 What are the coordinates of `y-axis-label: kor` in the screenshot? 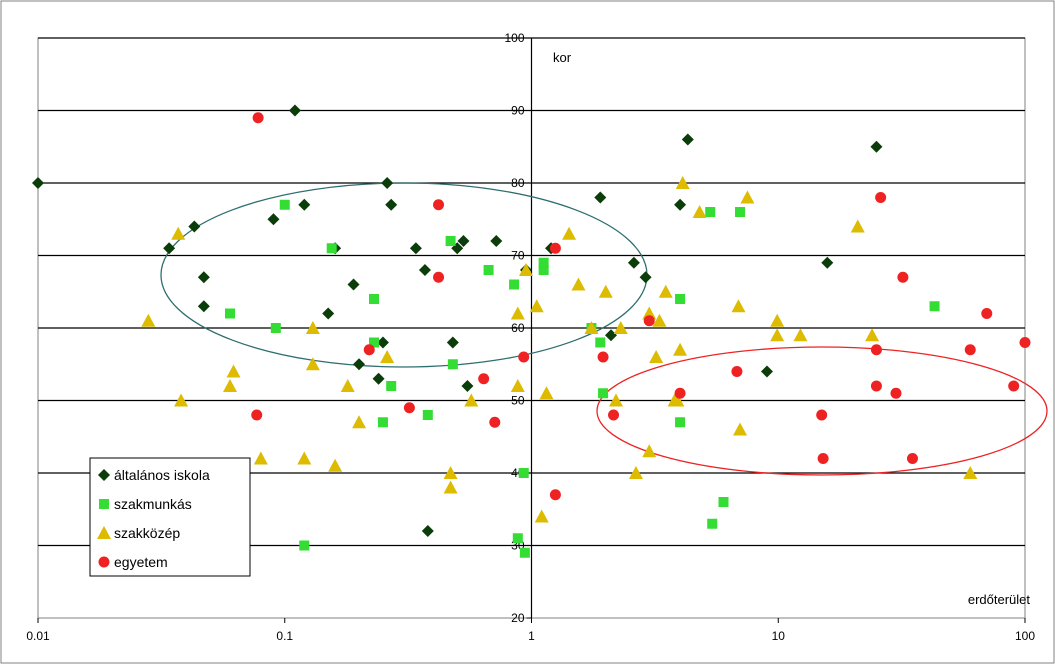 It's located at (562, 57).